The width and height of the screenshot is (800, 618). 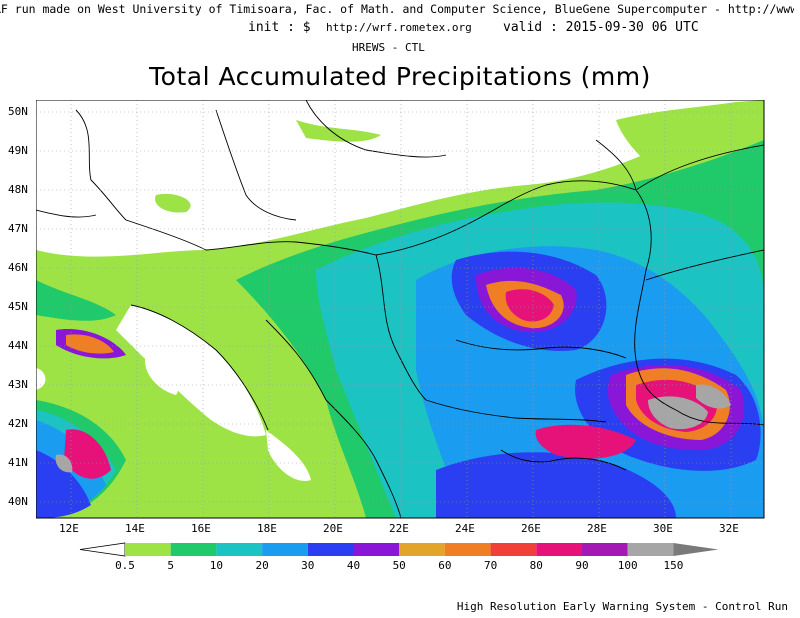 What do you see at coordinates (69, 528) in the screenshot?
I see `lon-label: 12E` at bounding box center [69, 528].